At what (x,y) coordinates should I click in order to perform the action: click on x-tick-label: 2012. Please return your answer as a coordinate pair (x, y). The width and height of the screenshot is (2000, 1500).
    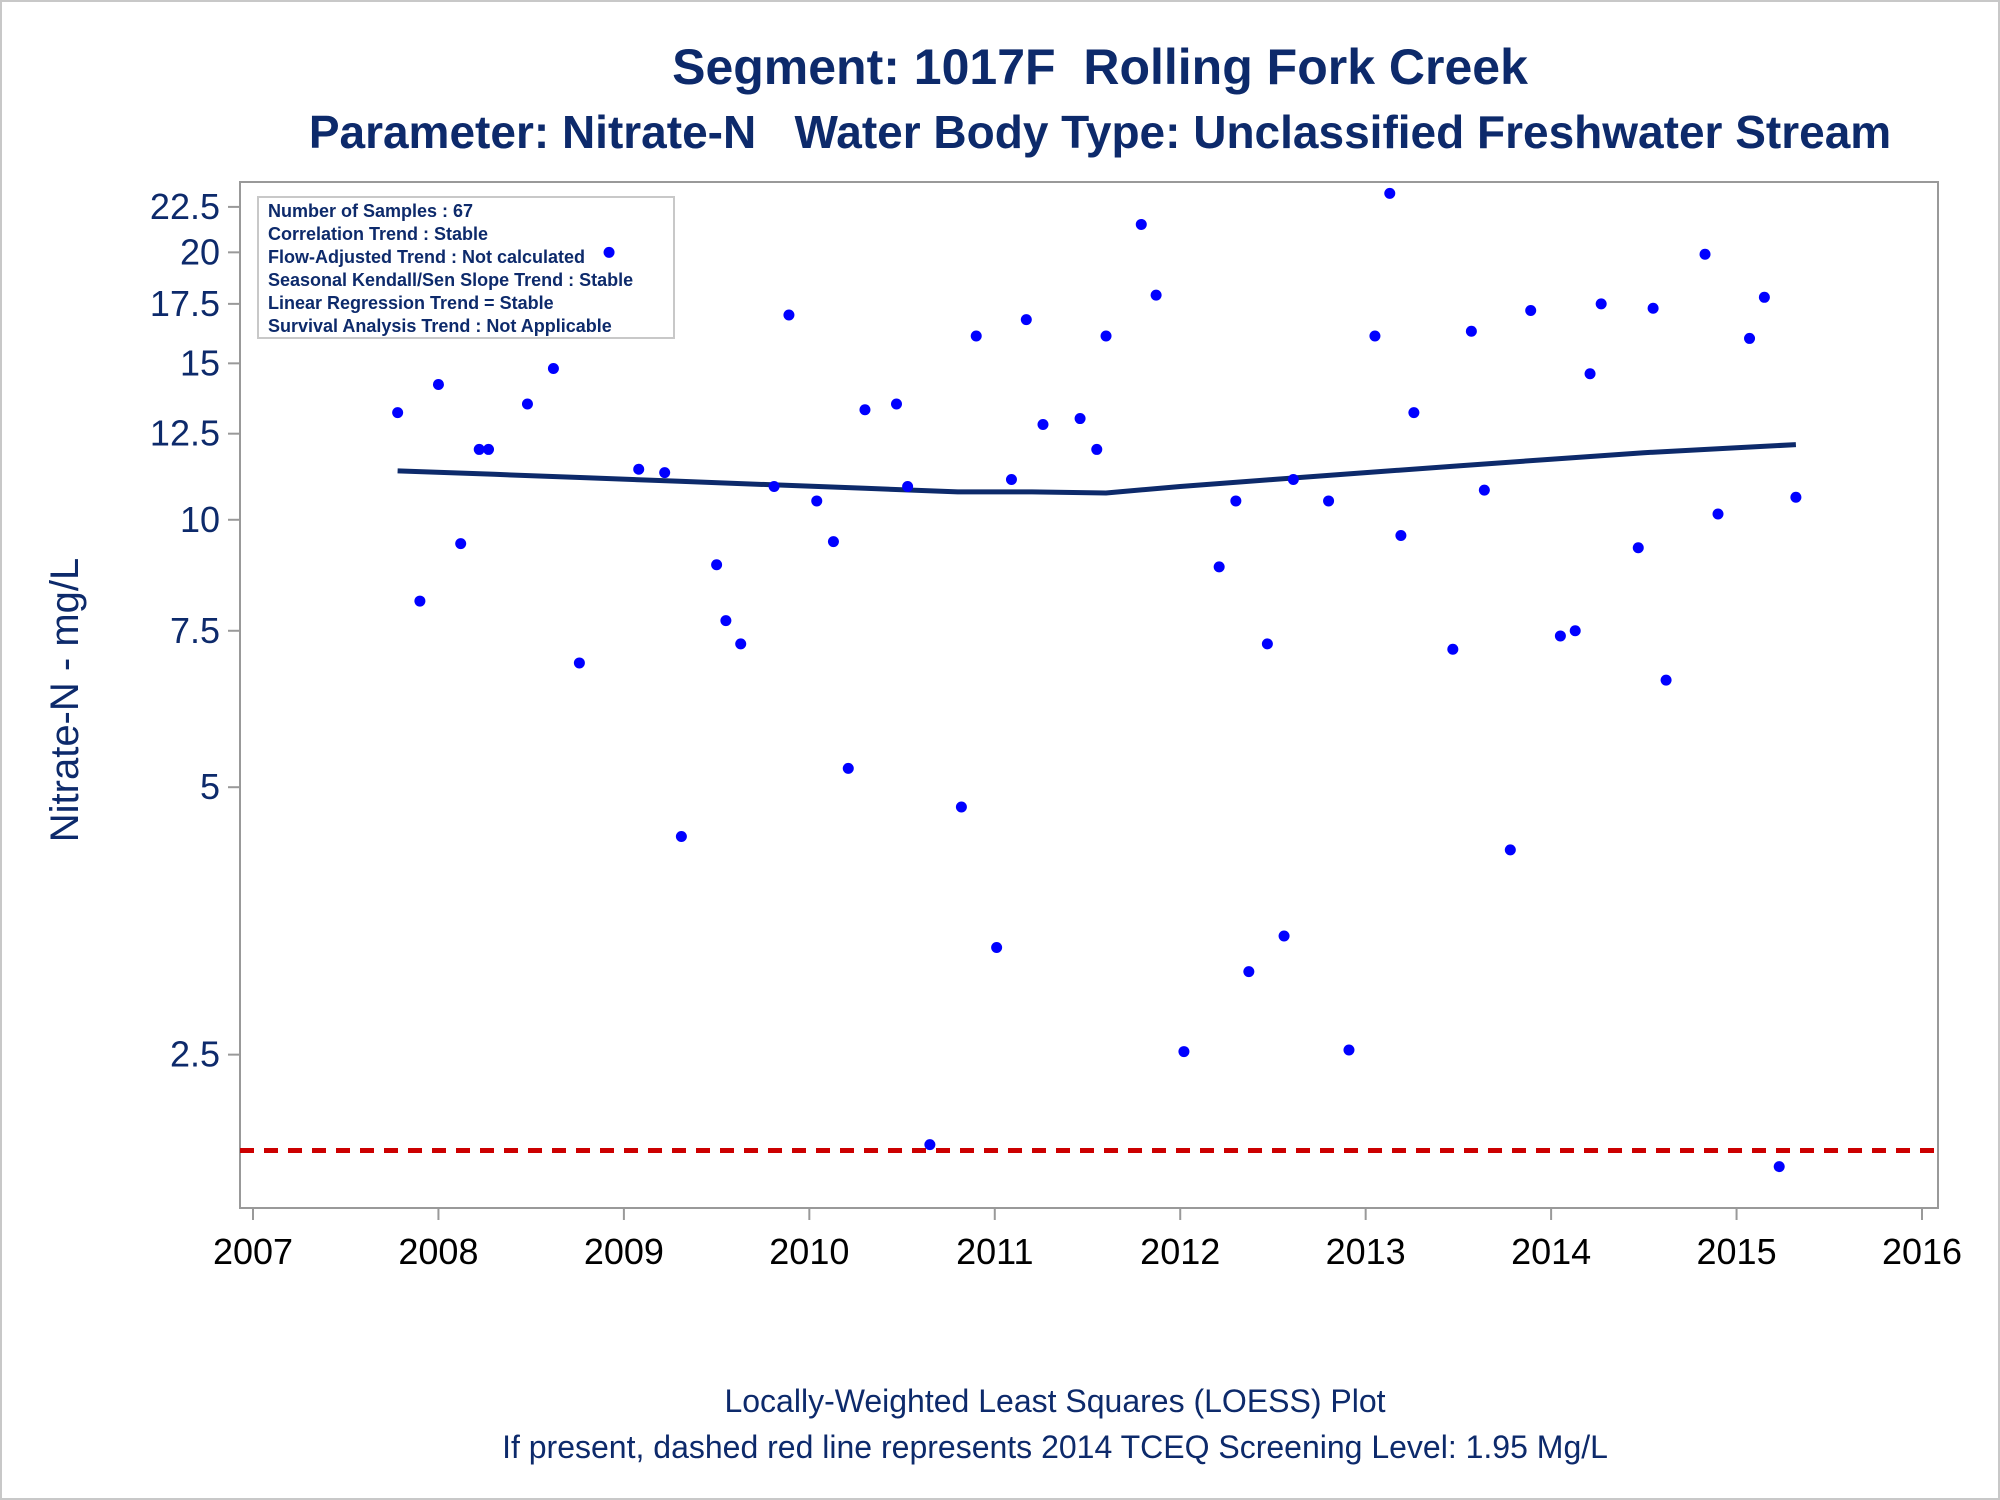
    Looking at the image, I should click on (1180, 1251).